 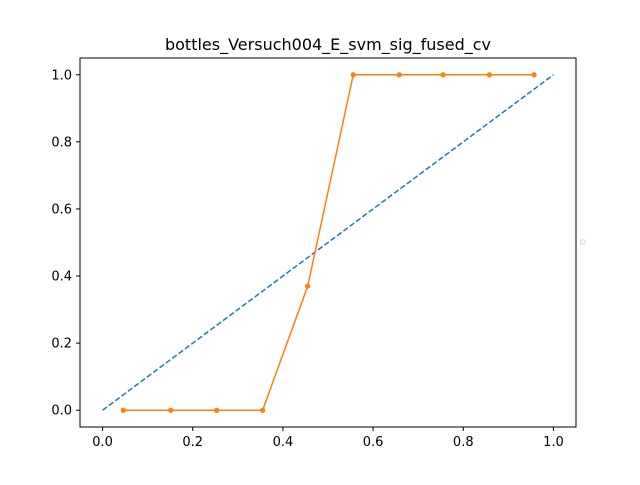 What do you see at coordinates (61, 209) in the screenshot?
I see `y-tick-label: 0.6` at bounding box center [61, 209].